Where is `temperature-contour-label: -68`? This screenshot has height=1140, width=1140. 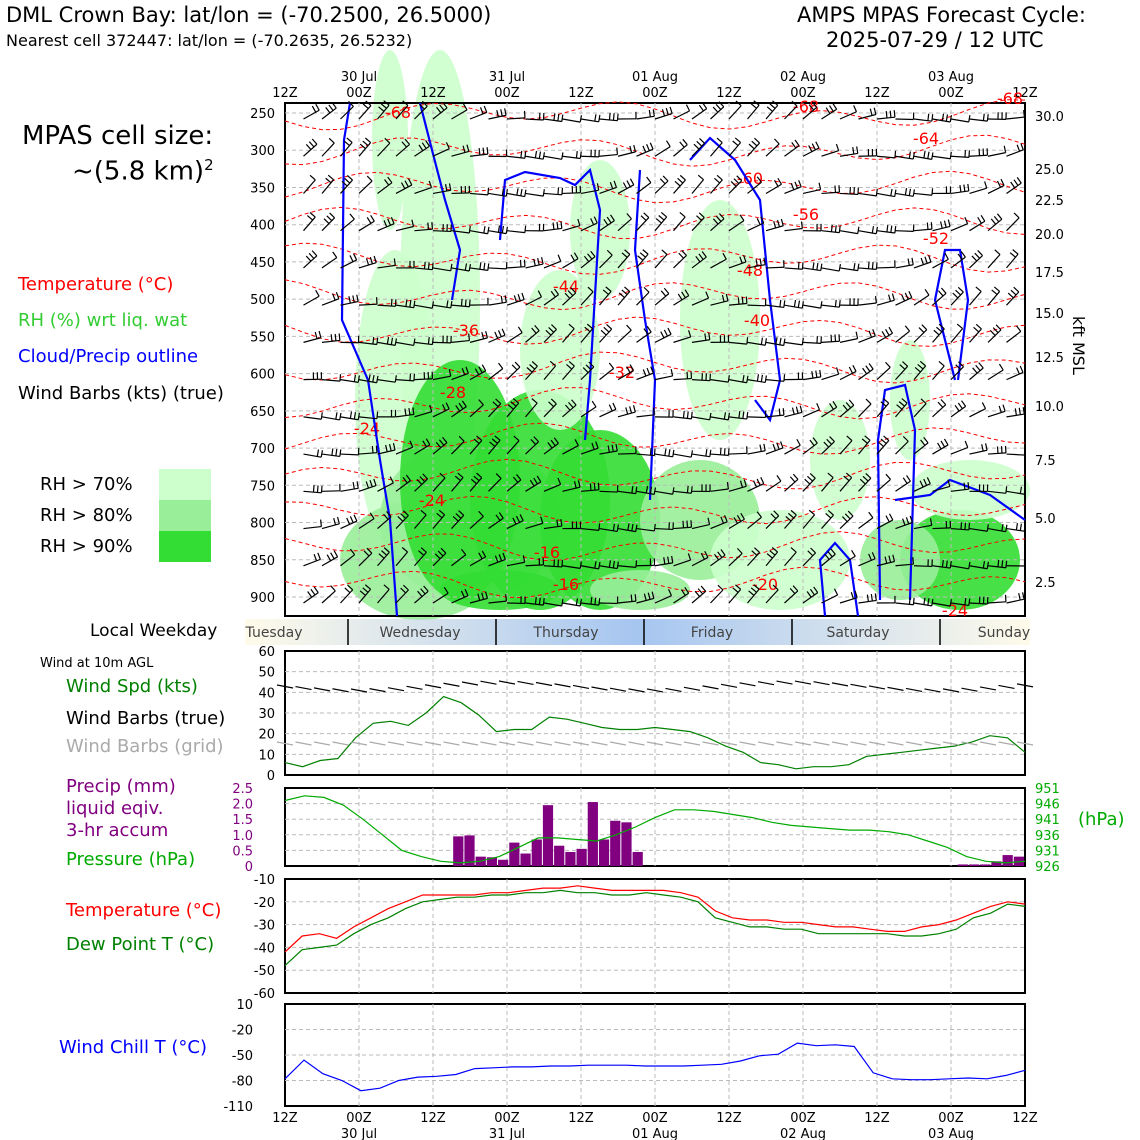
temperature-contour-label: -68 is located at coordinates (398, 112).